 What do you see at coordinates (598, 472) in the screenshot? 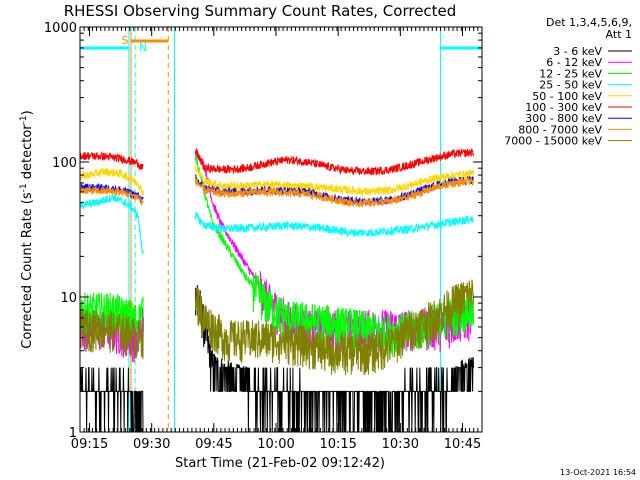
I see `timestamp: 13-Oct-2021 16:54` at bounding box center [598, 472].